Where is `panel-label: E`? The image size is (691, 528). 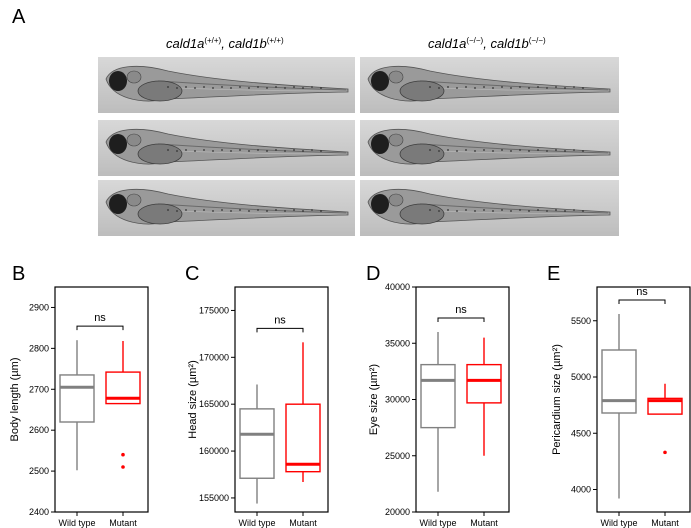
panel-label: E is located at coordinates (553, 274).